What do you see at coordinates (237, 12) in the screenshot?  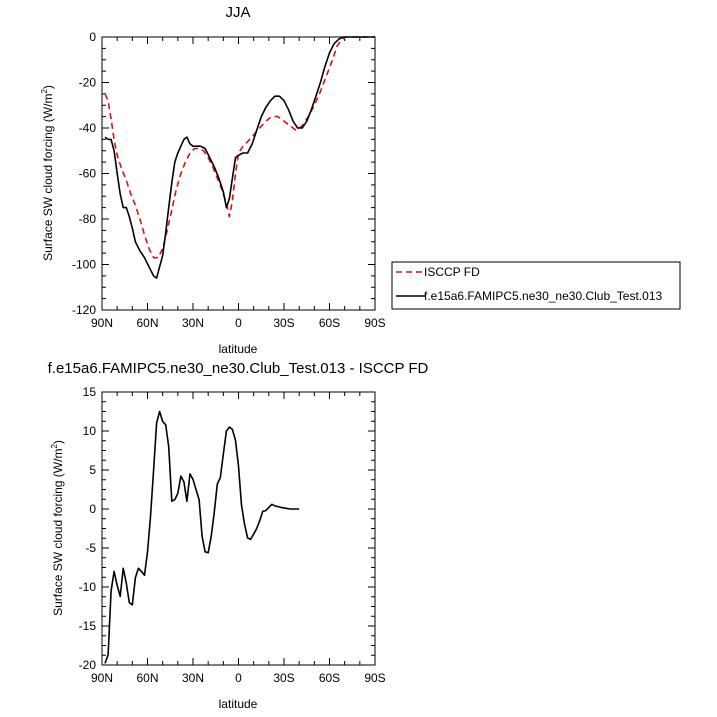 I see `chart-top-title: JJA` at bounding box center [237, 12].